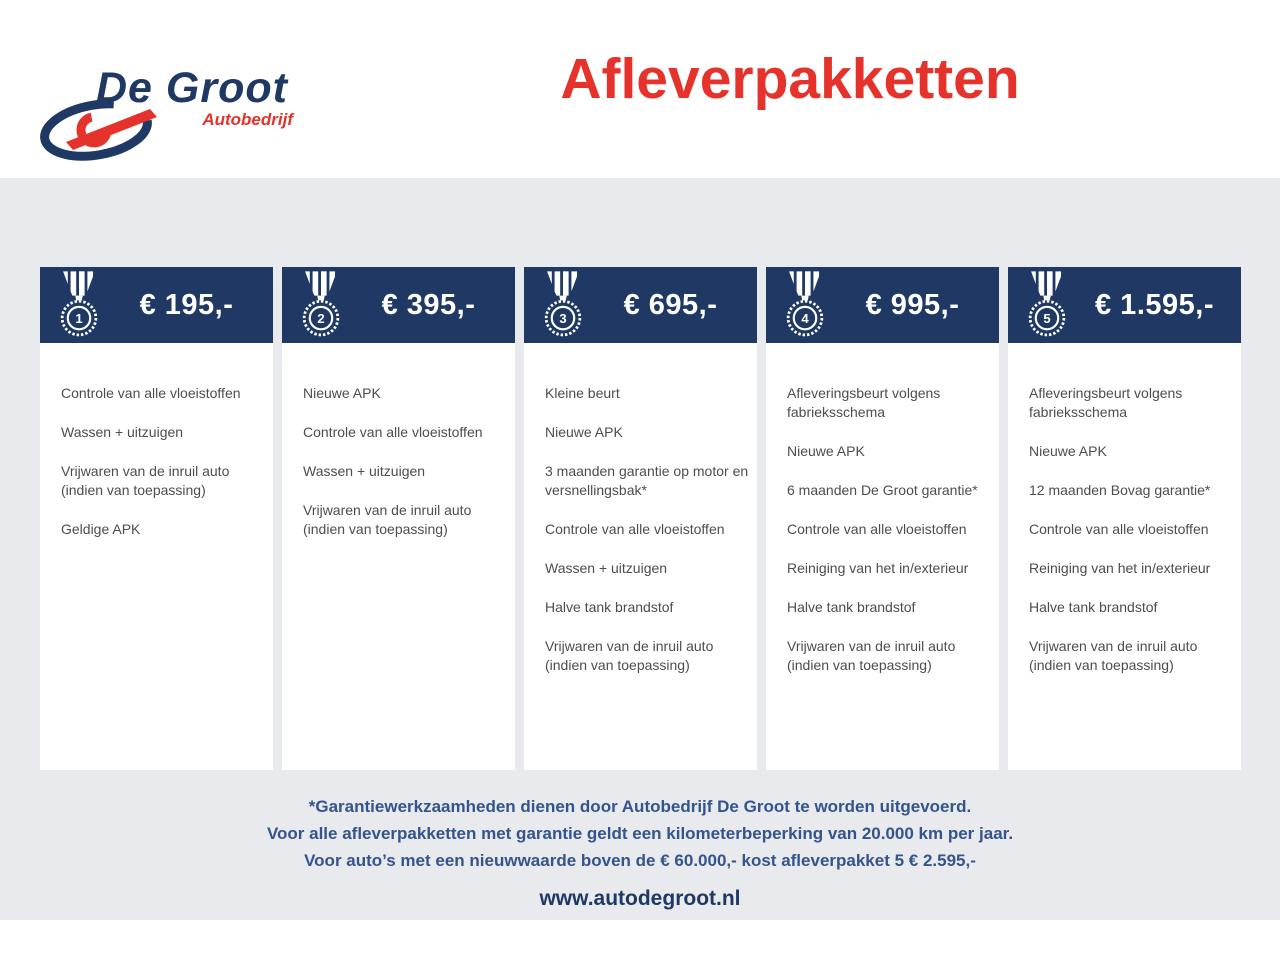 This screenshot has height=960, width=1280. I want to click on feature-item: Kleine beurt, so click(582, 393).